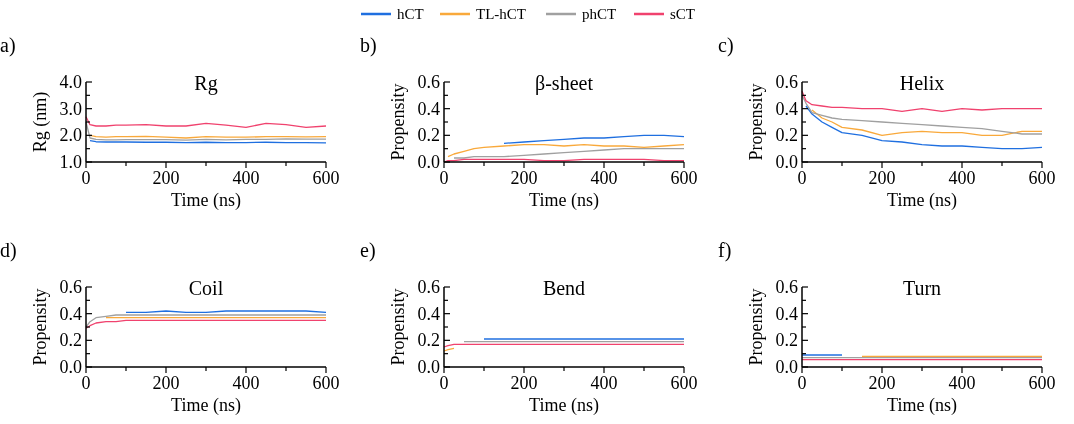 The height and width of the screenshot is (424, 1074). Describe the element at coordinates (599, 14) in the screenshot. I see `legend-label: phCT` at that location.